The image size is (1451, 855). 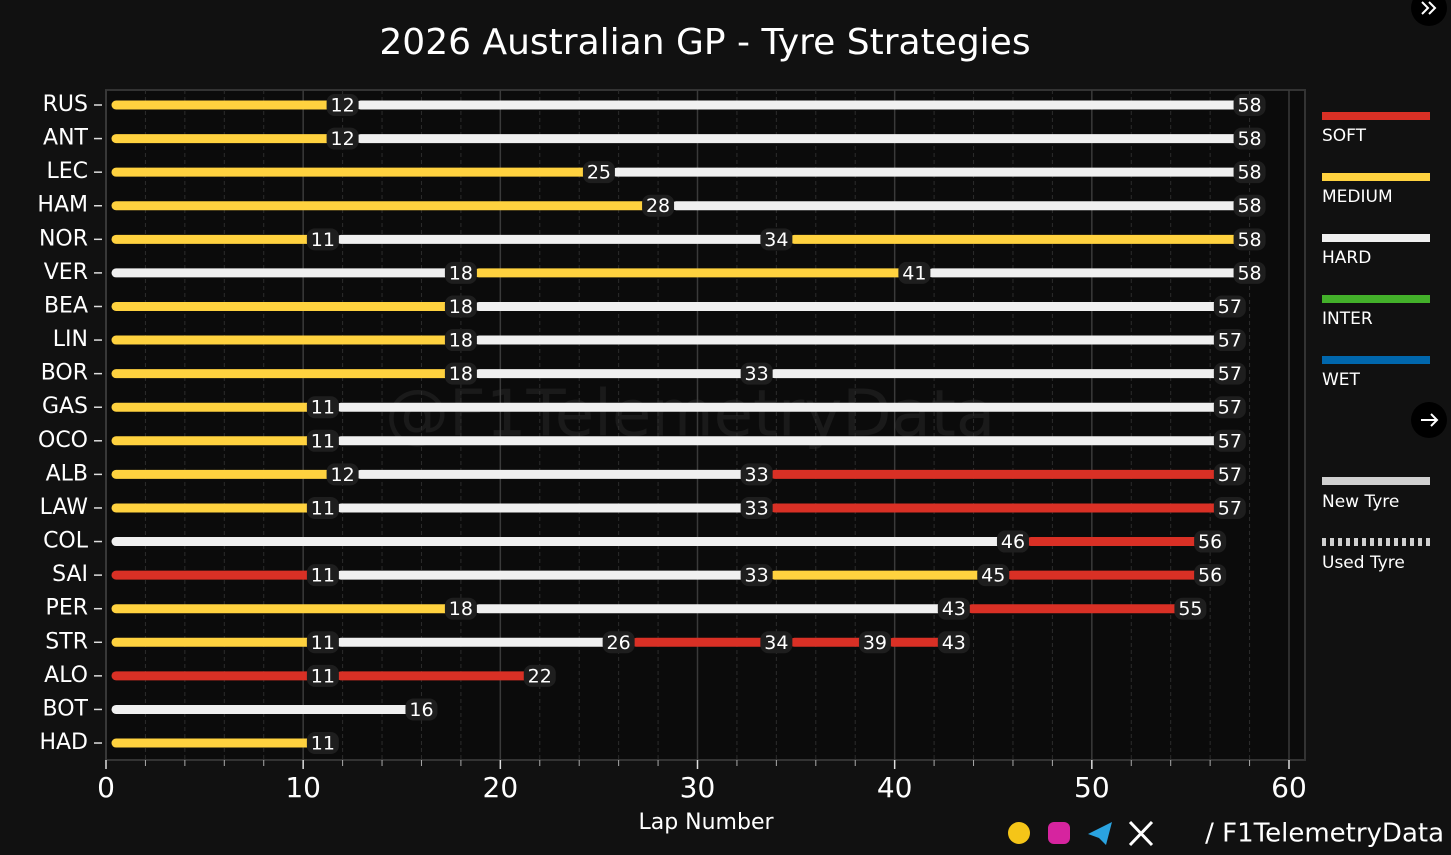 I want to click on x-tick-label: 0, so click(x=106, y=787).